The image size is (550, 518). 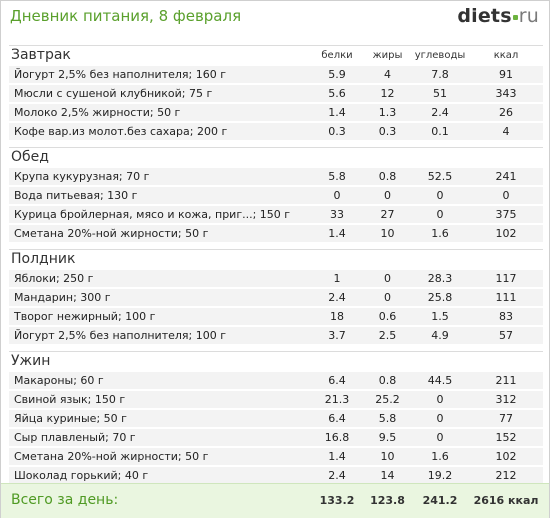 What do you see at coordinates (276, 278) in the screenshot?
I see `food-row: Яблоки; 250 г 1 0 28.3 117` at bounding box center [276, 278].